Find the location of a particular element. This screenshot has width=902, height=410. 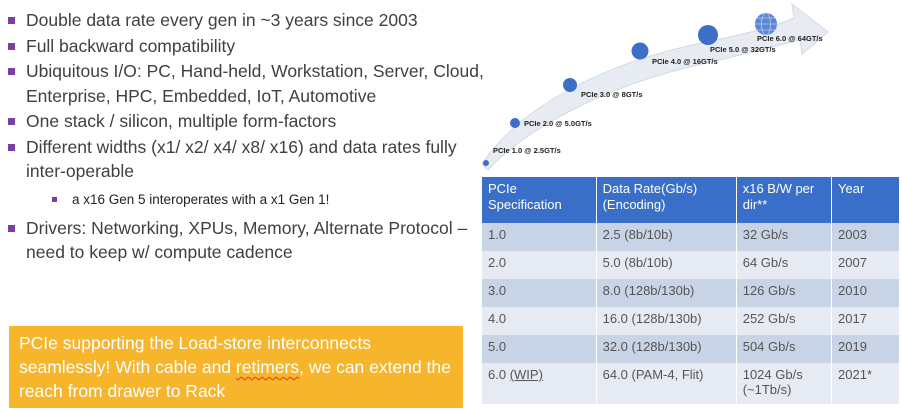

bullet-text: Full backward compatibility is located at coordinates (131, 45).